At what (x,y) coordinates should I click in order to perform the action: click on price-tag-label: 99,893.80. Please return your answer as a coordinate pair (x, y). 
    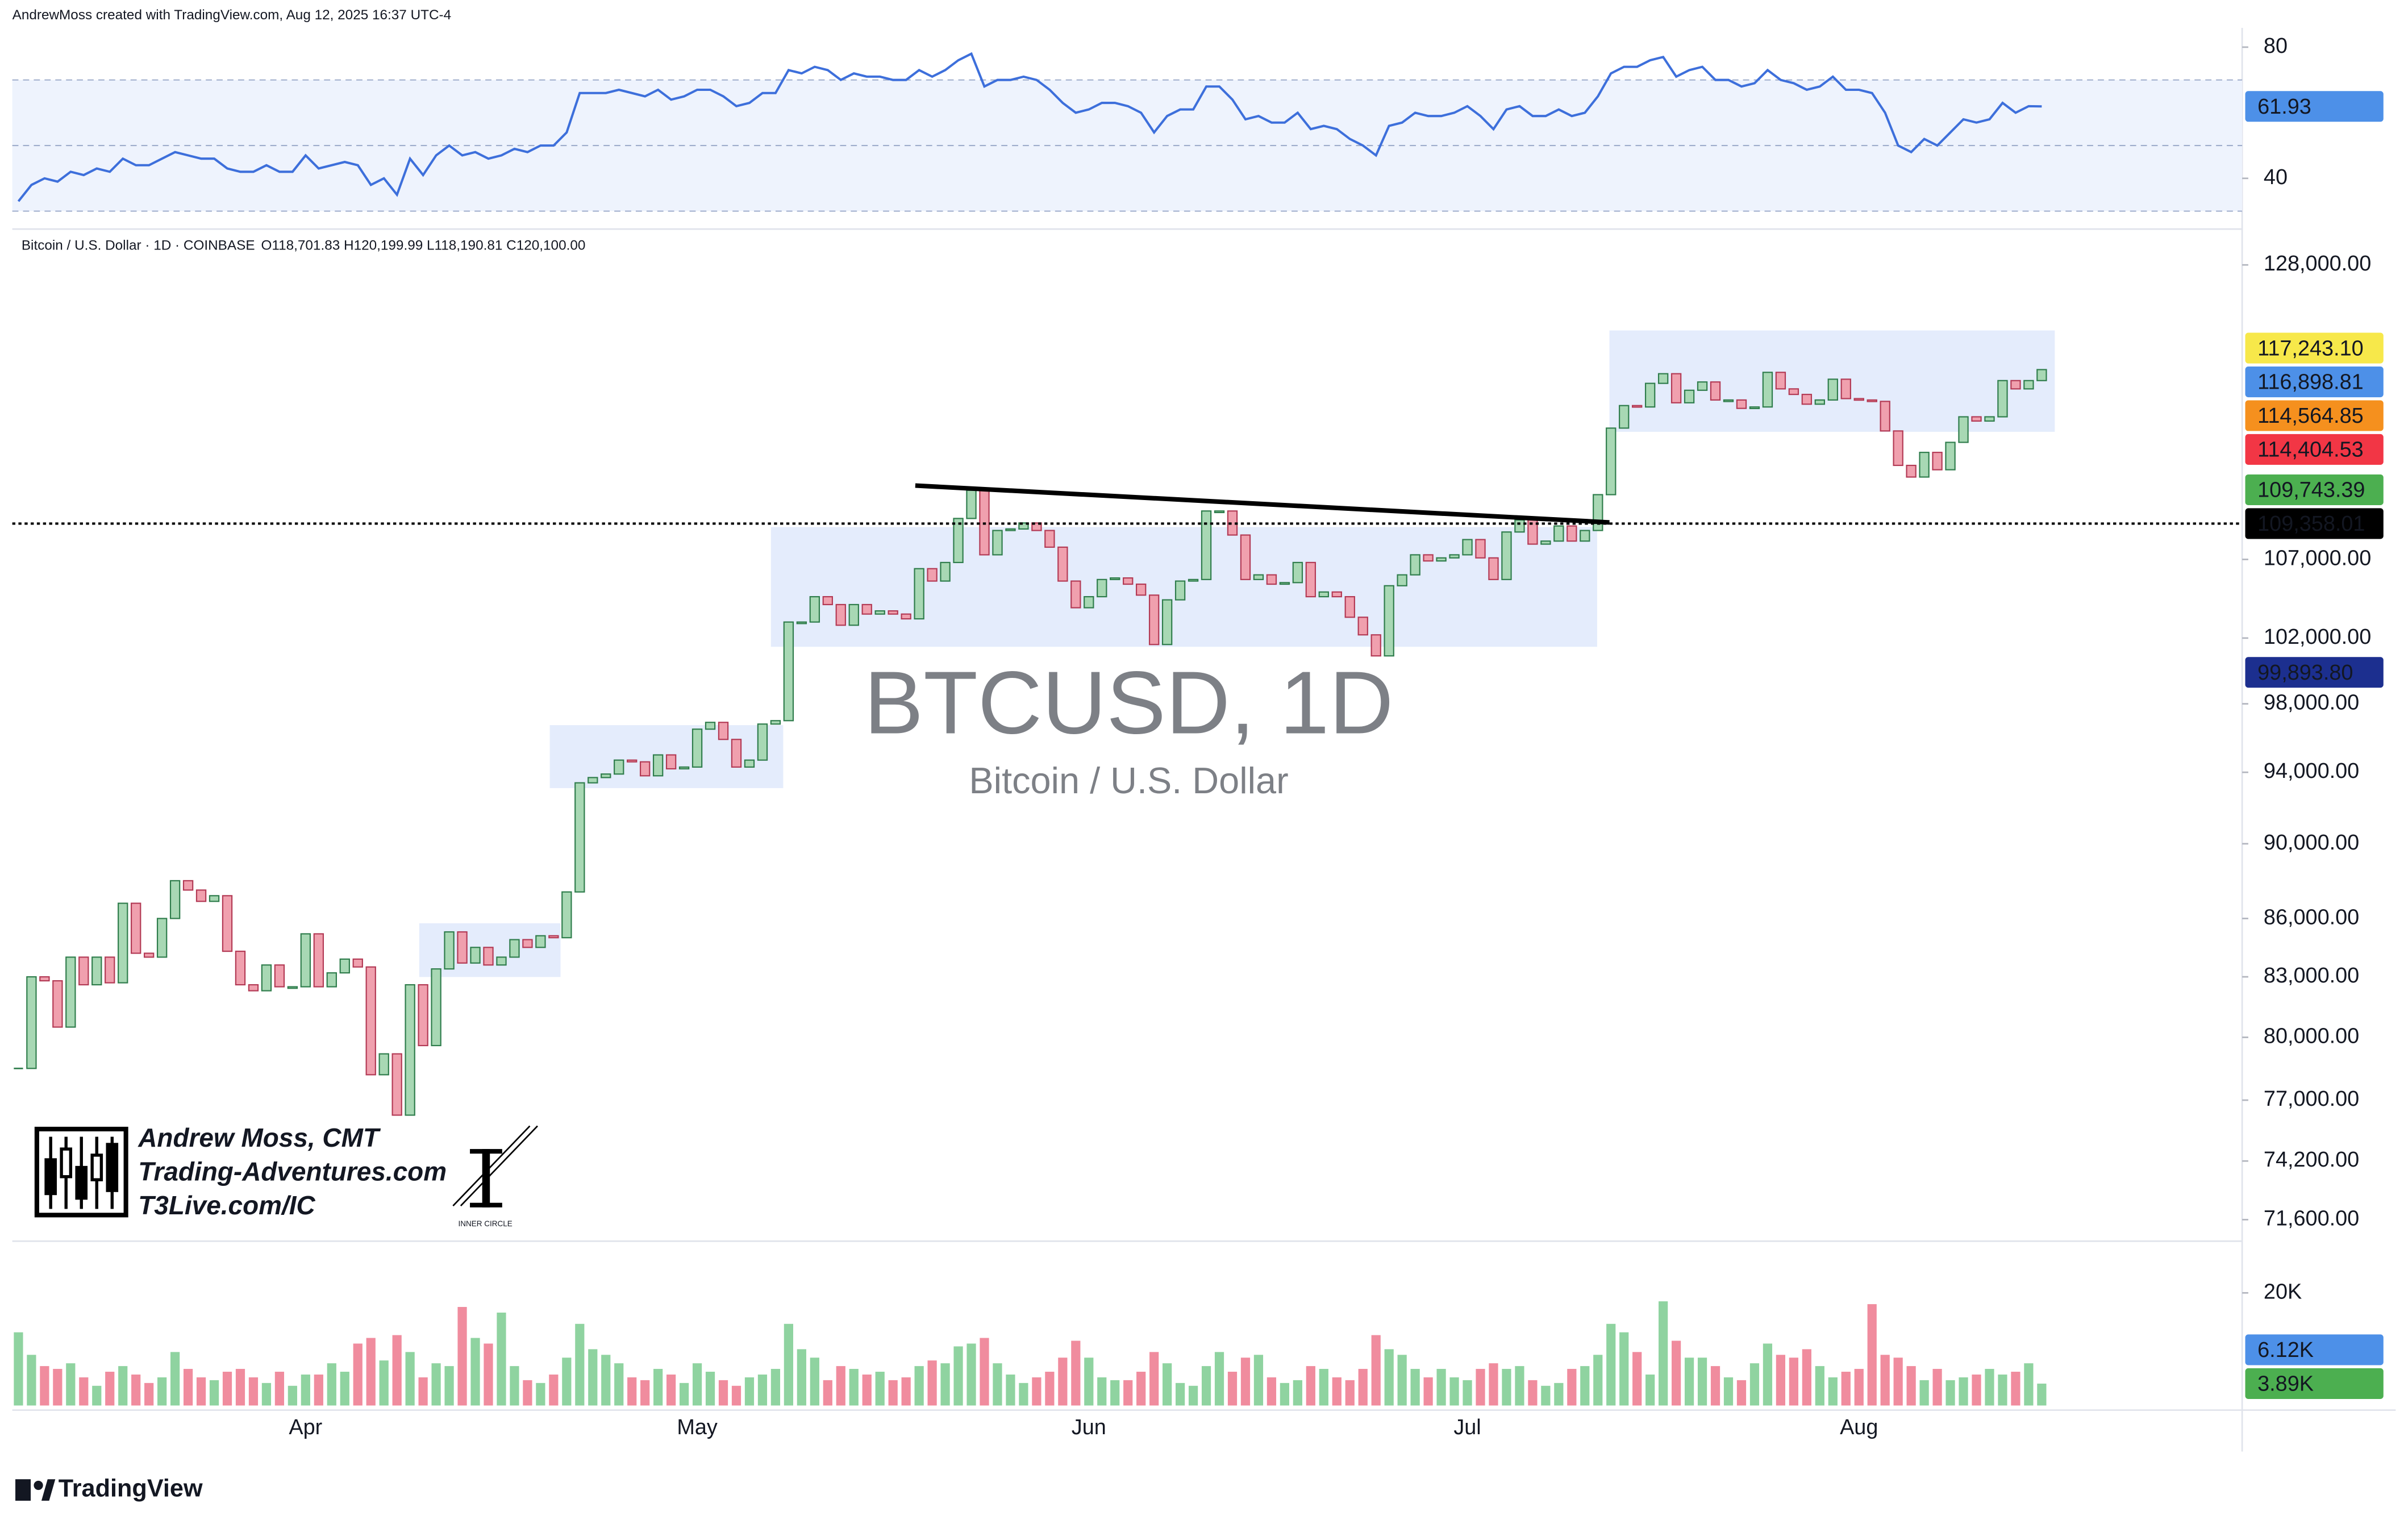
    Looking at the image, I should click on (2305, 673).